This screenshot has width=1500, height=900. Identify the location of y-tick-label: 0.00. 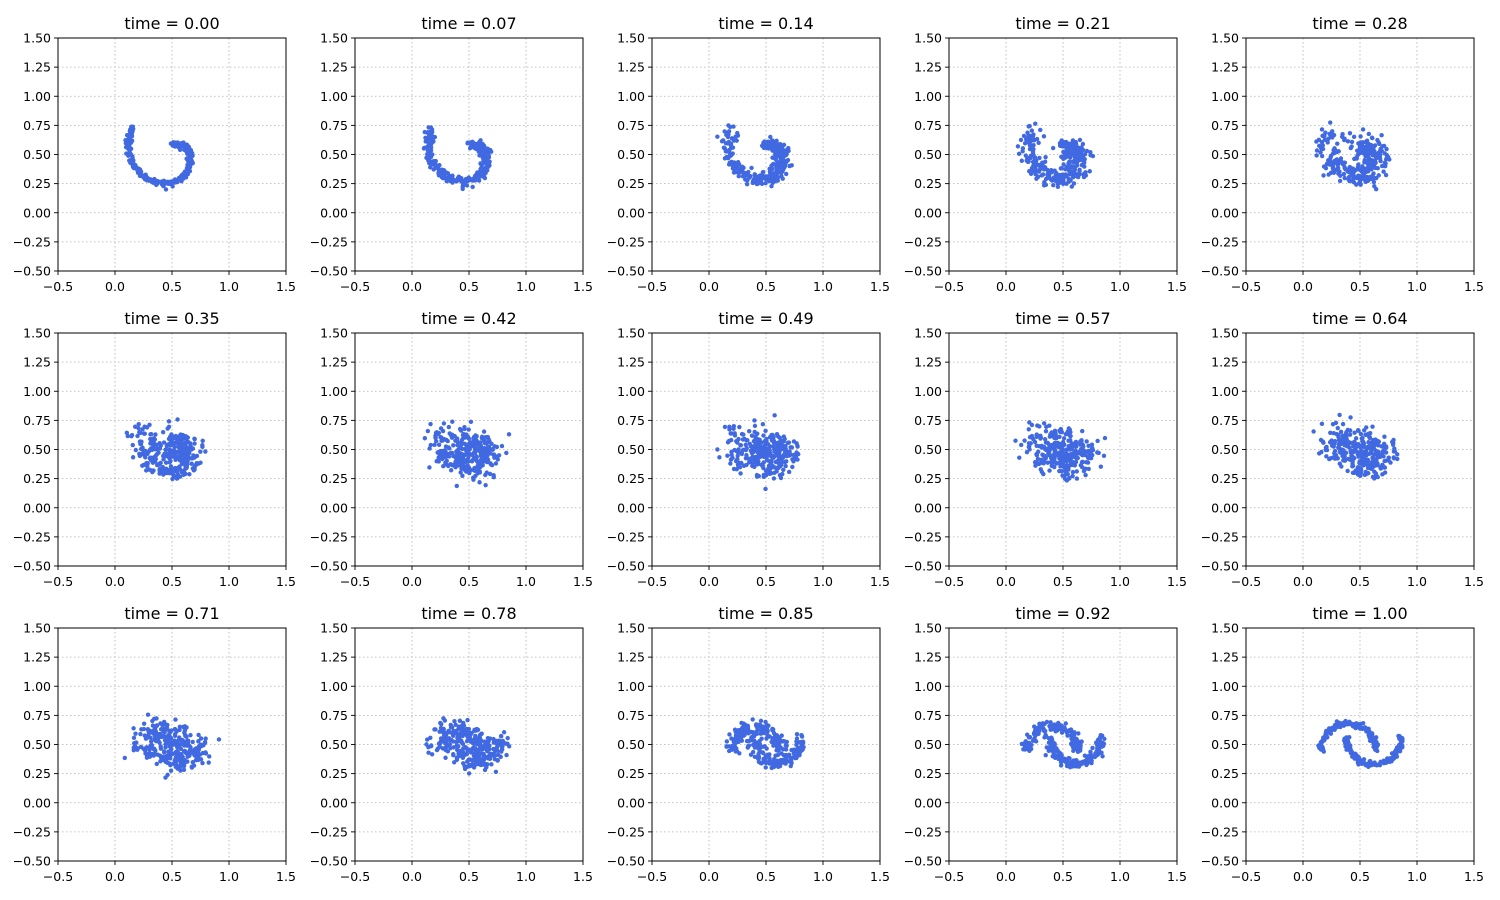
(928, 507).